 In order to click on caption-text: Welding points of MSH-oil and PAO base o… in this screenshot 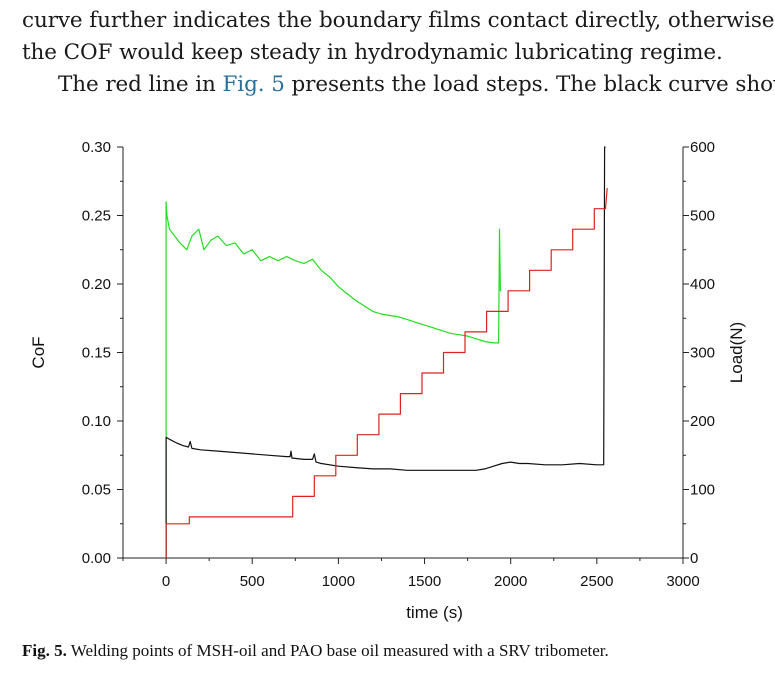, I will do `click(337, 650)`.